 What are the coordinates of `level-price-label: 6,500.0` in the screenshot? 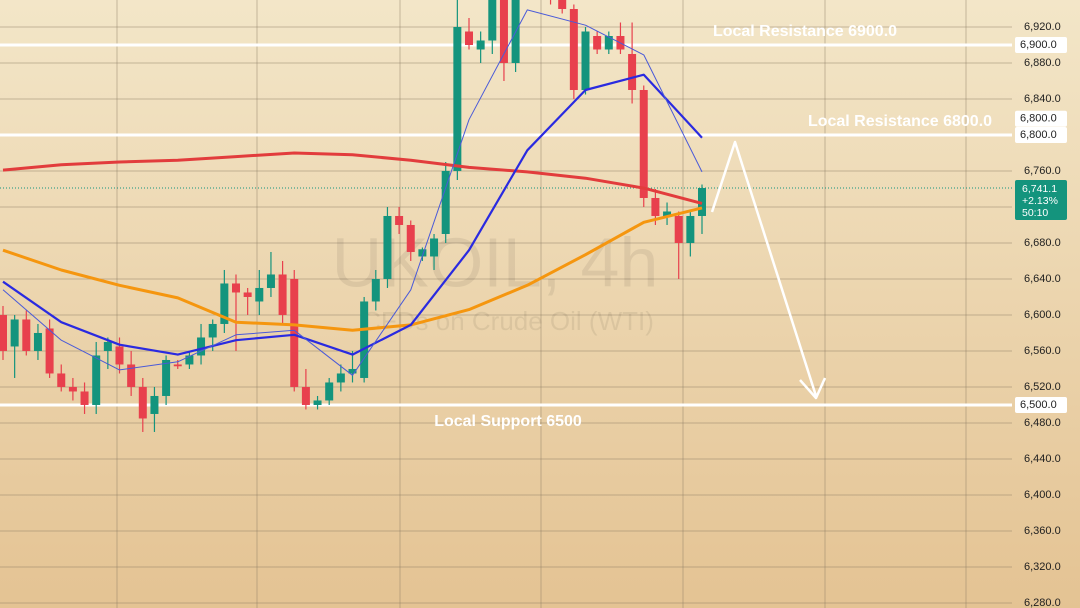 It's located at (1038, 405).